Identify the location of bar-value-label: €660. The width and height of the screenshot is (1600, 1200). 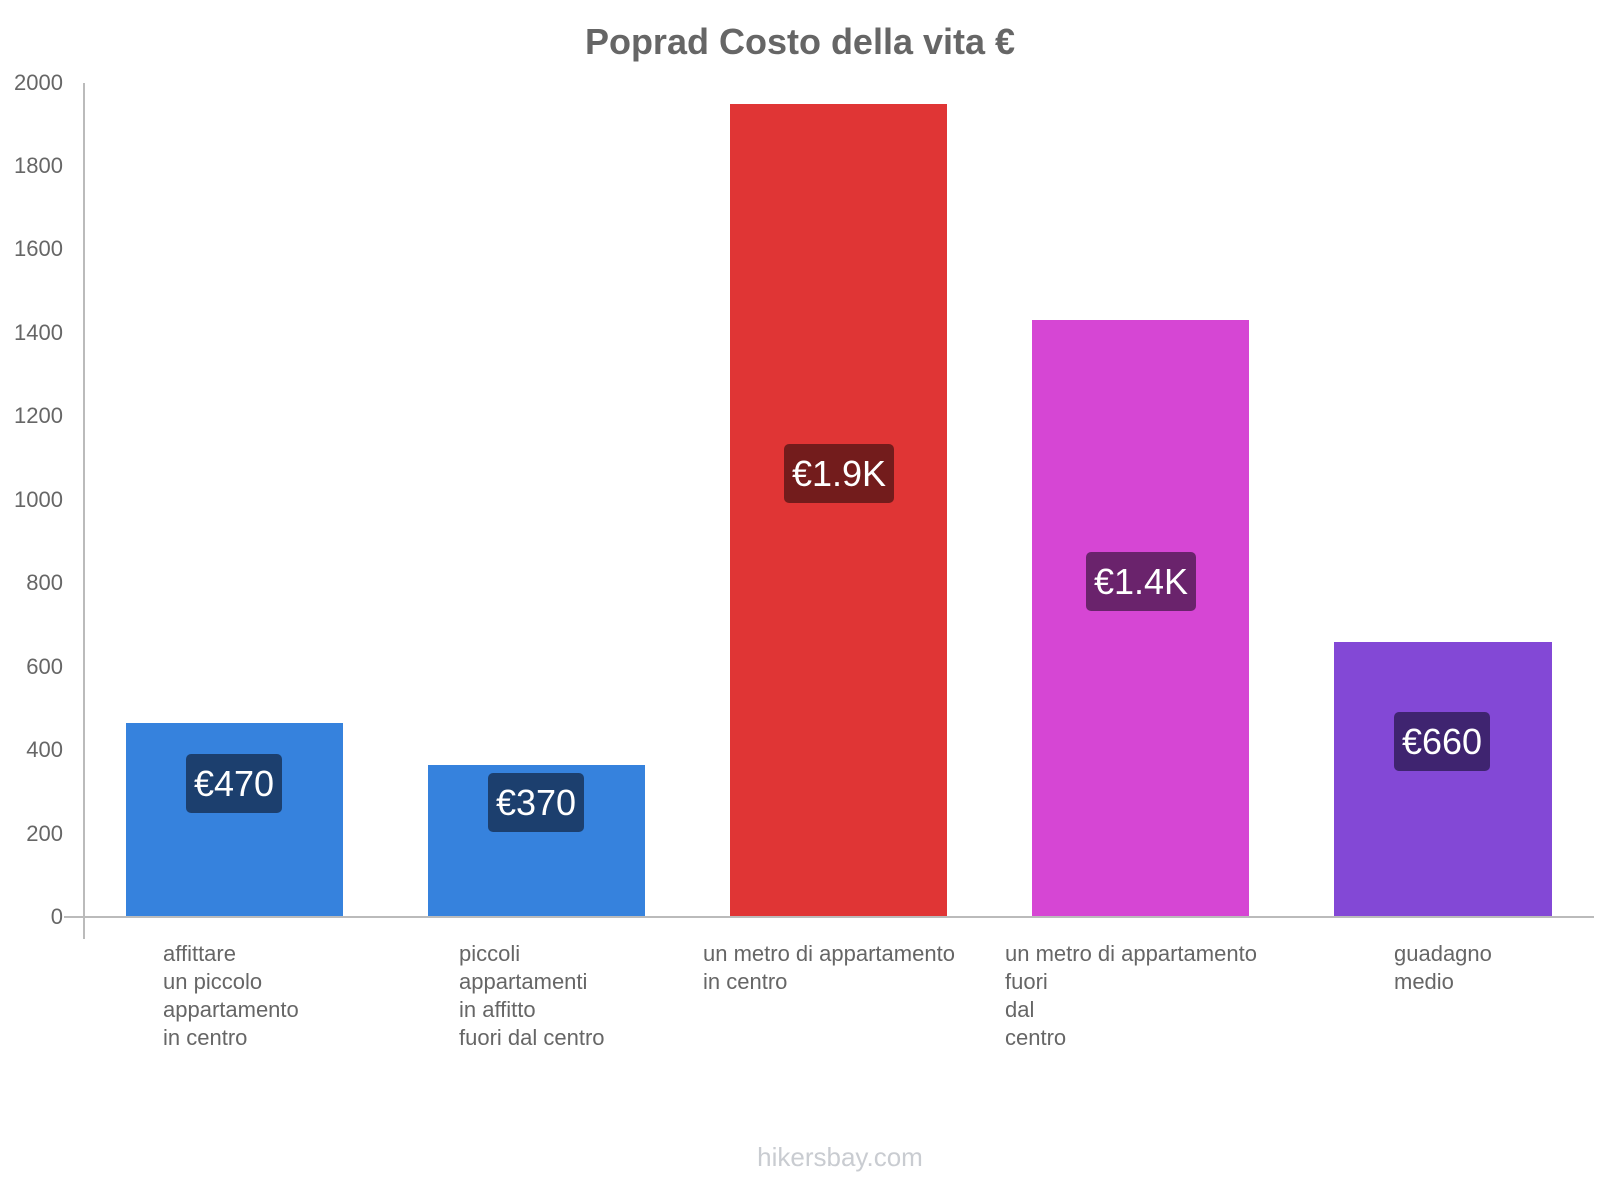
(1442, 741).